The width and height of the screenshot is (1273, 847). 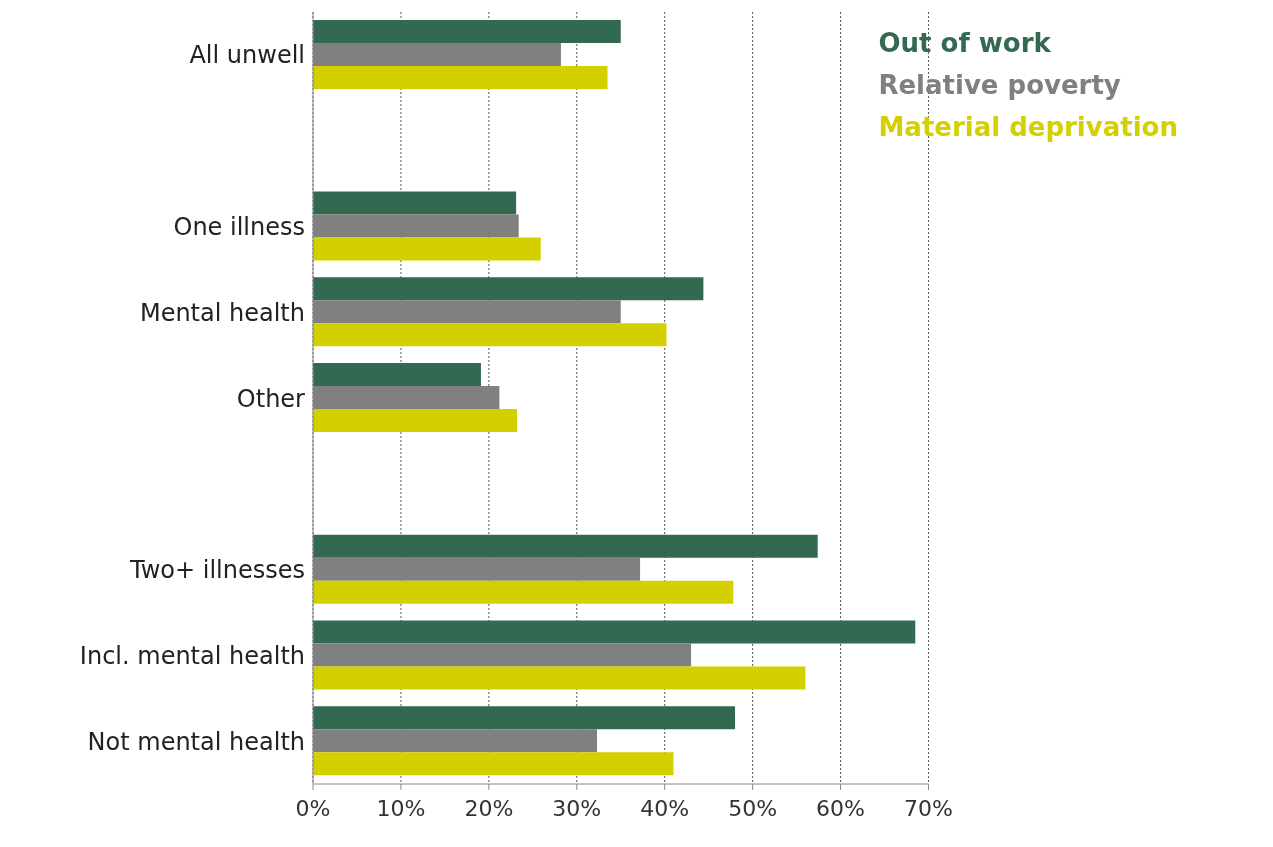 What do you see at coordinates (965, 43) in the screenshot?
I see `text: Out of work` at bounding box center [965, 43].